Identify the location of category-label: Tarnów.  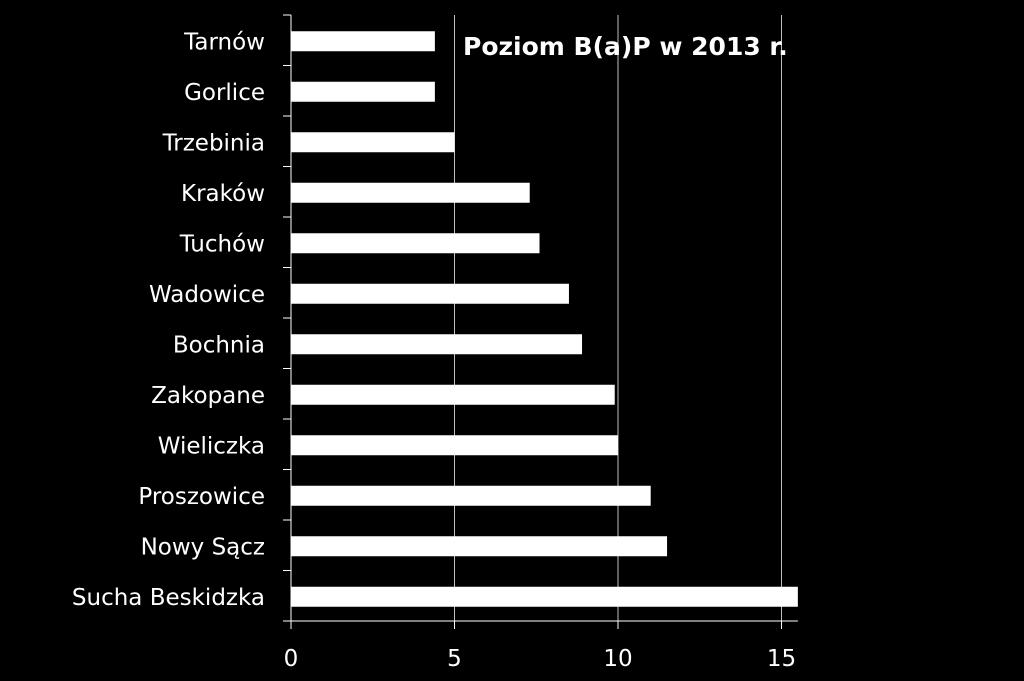
(224, 42).